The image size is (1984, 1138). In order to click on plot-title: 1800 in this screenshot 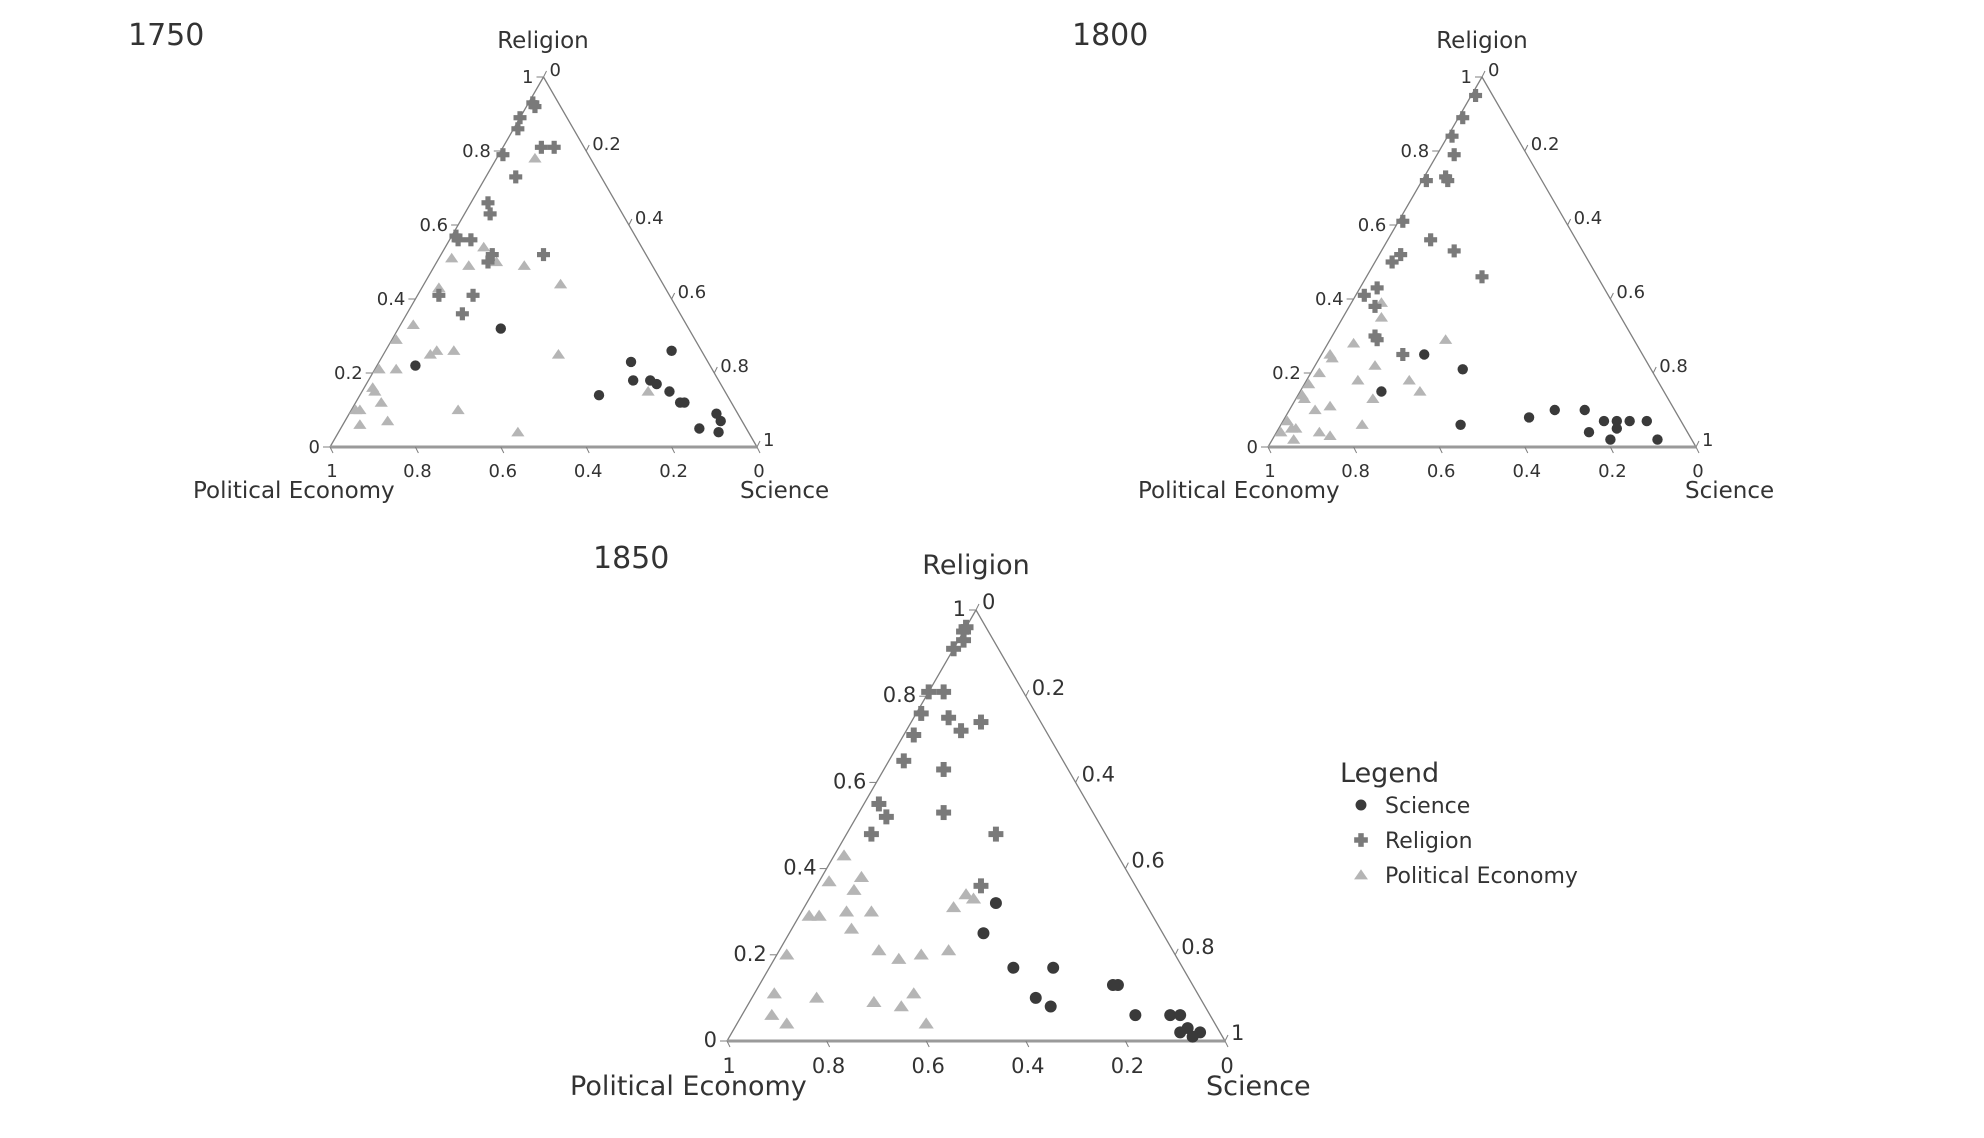, I will do `click(1110, 35)`.